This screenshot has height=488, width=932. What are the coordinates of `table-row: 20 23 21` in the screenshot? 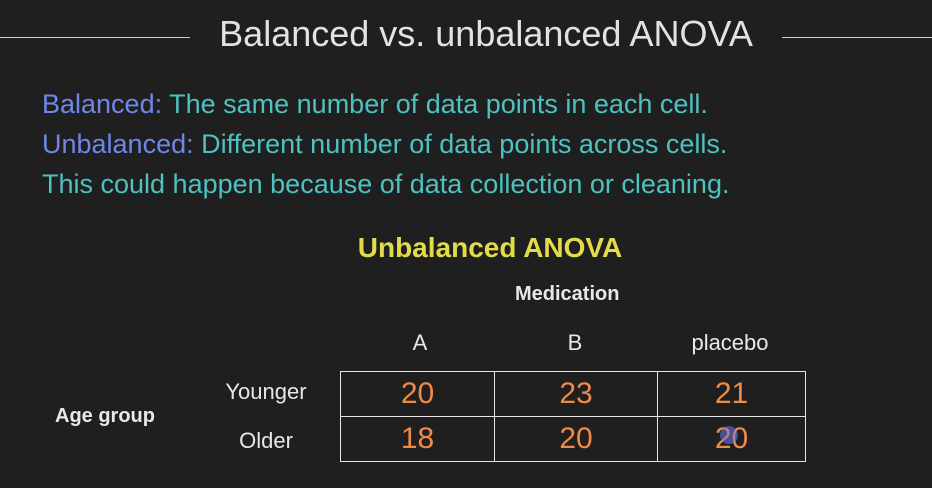 It's located at (573, 394).